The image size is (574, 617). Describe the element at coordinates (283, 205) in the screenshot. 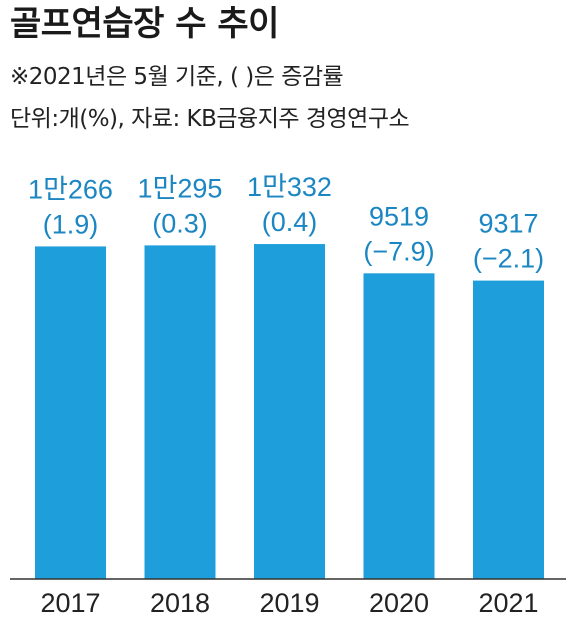

I see `value-labels-group: 1만266 1만295 1만332 9519 9317` at that location.